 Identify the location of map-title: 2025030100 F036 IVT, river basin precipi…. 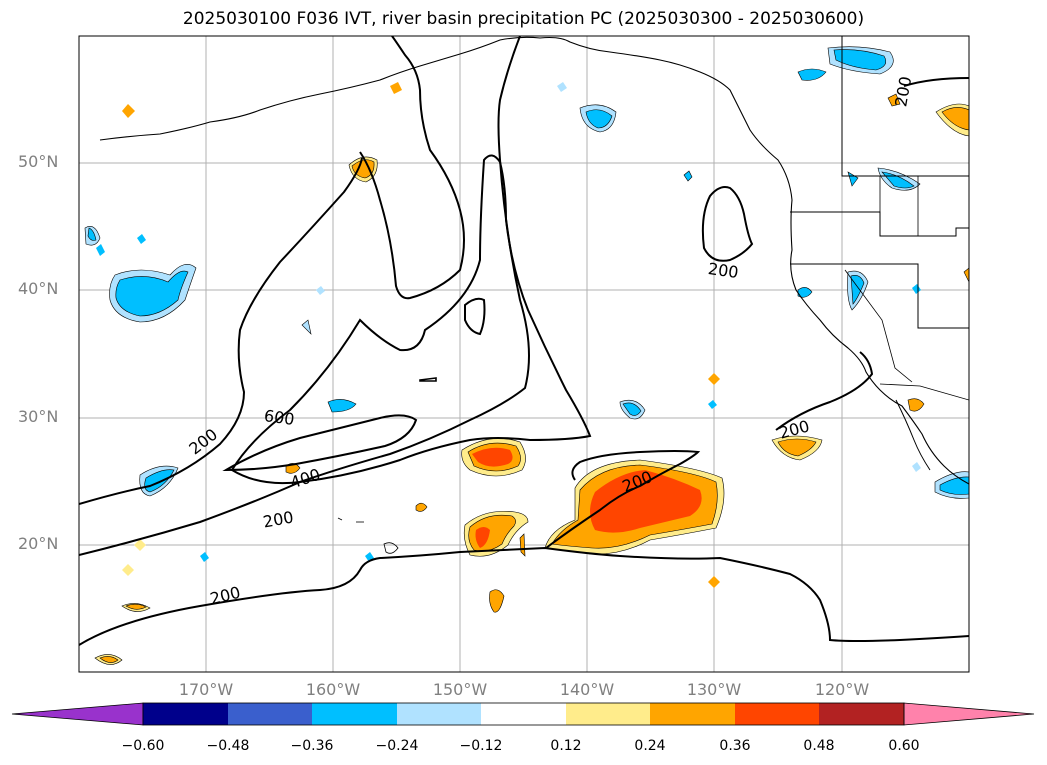
(523, 19).